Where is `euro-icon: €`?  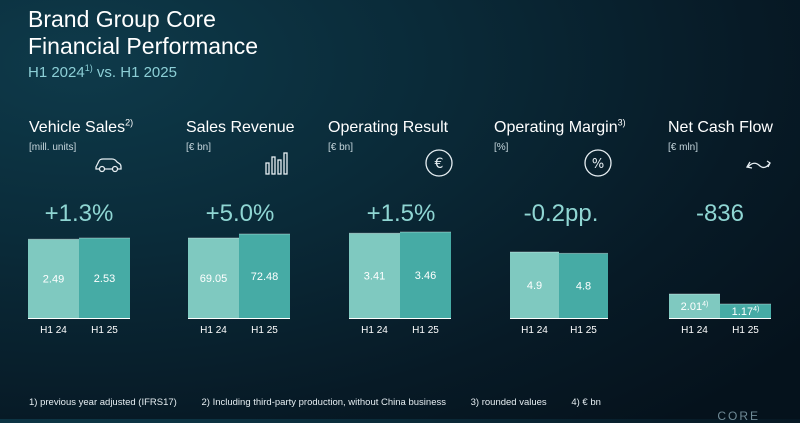
euro-icon: € is located at coordinates (439, 163).